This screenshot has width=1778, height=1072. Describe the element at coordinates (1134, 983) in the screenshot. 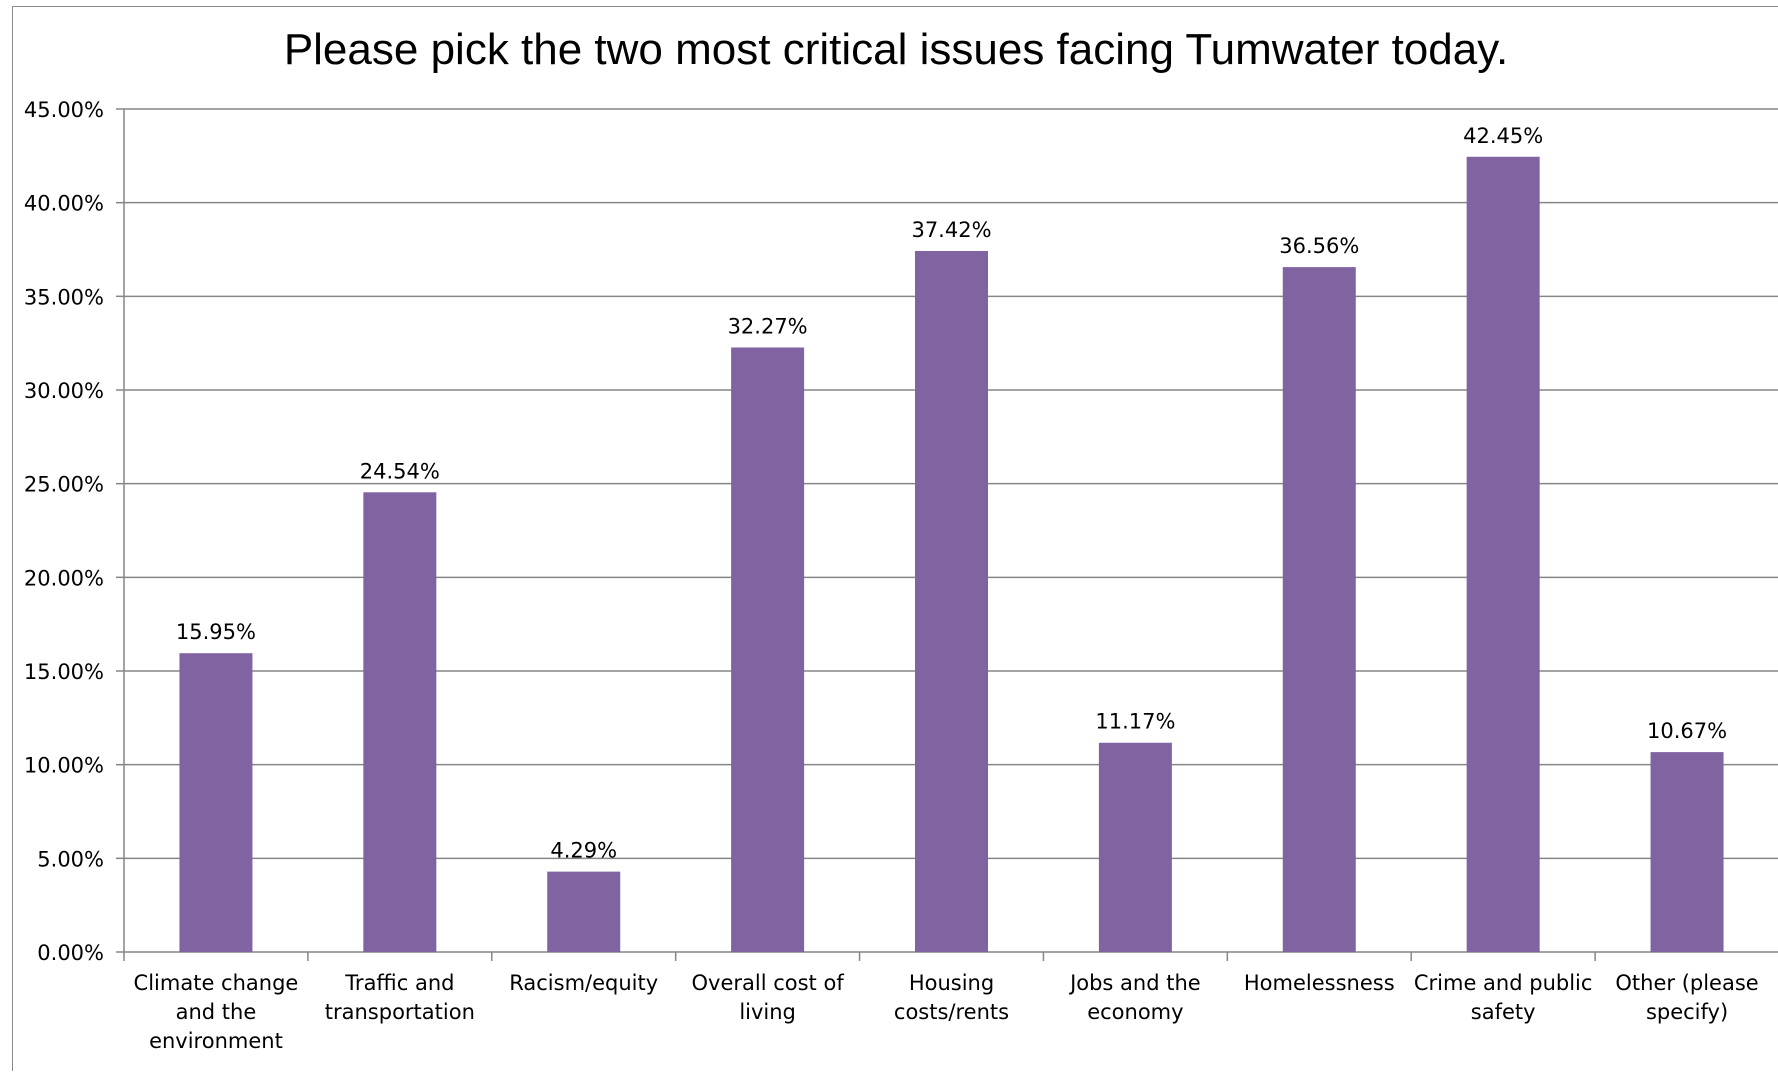

I see `x-tick-label: Jobs and the` at that location.